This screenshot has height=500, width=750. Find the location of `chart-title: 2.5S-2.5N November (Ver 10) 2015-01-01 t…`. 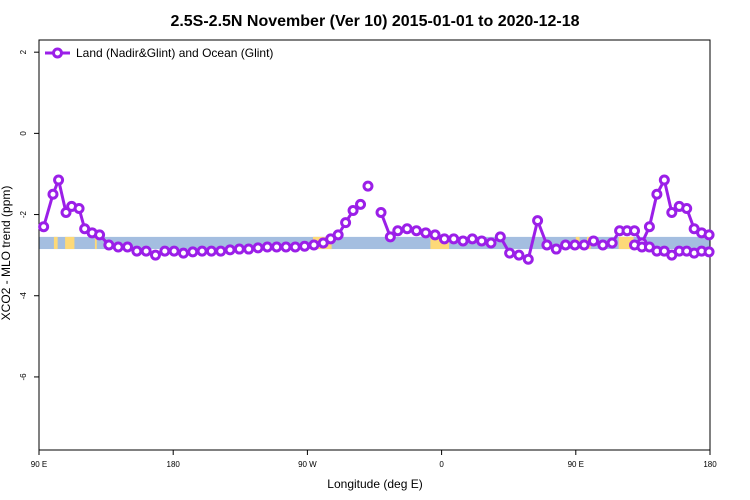

chart-title: 2.5S-2.5N November (Ver 10) 2015-01-01 t… is located at coordinates (374, 21).